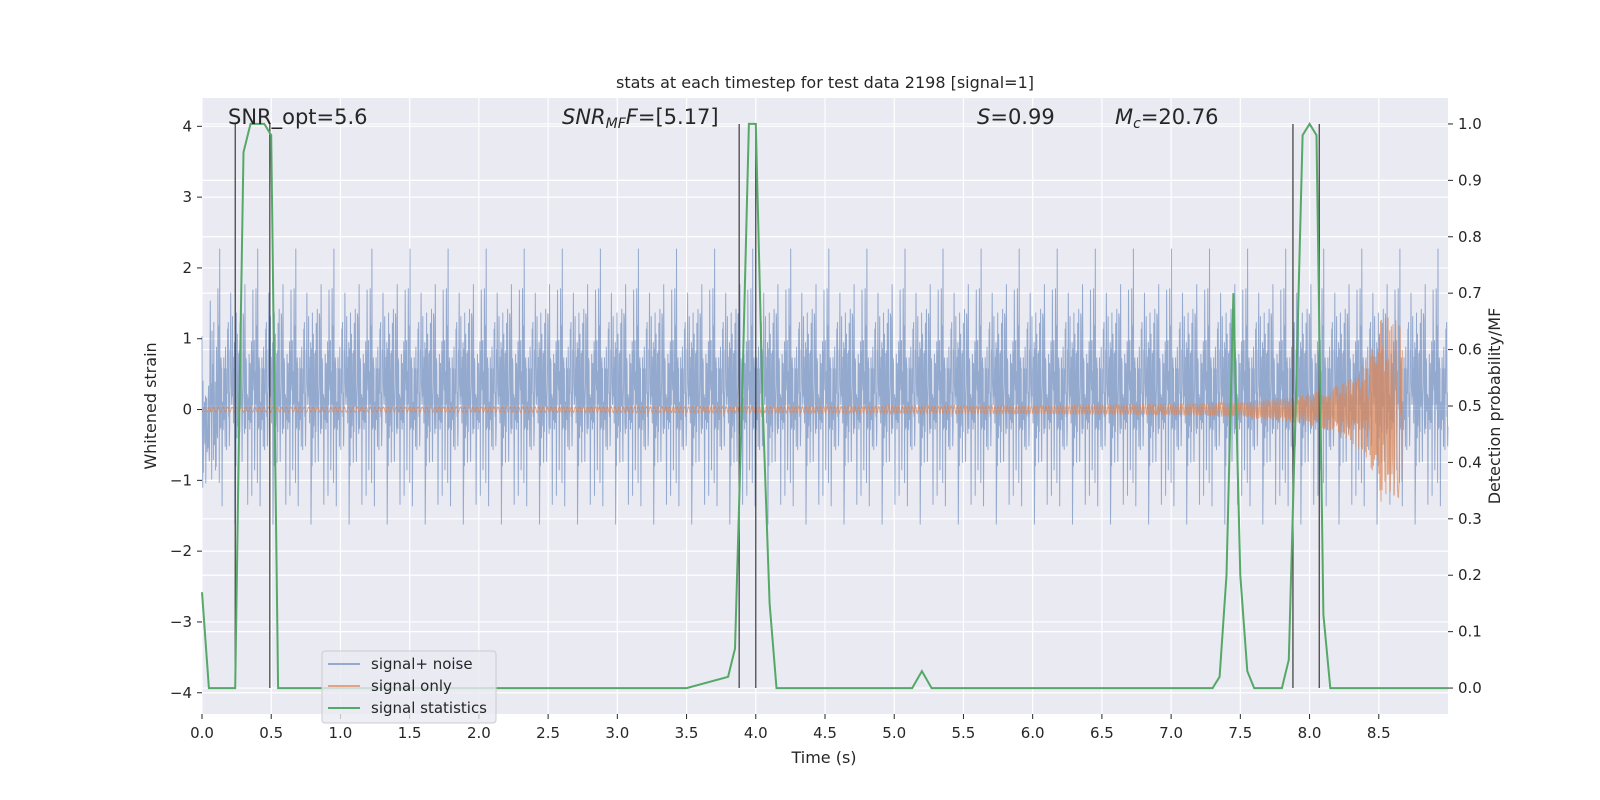 This screenshot has height=800, width=1600. Describe the element at coordinates (1022, 117) in the screenshot. I see `s-value: =0.99` at that location.